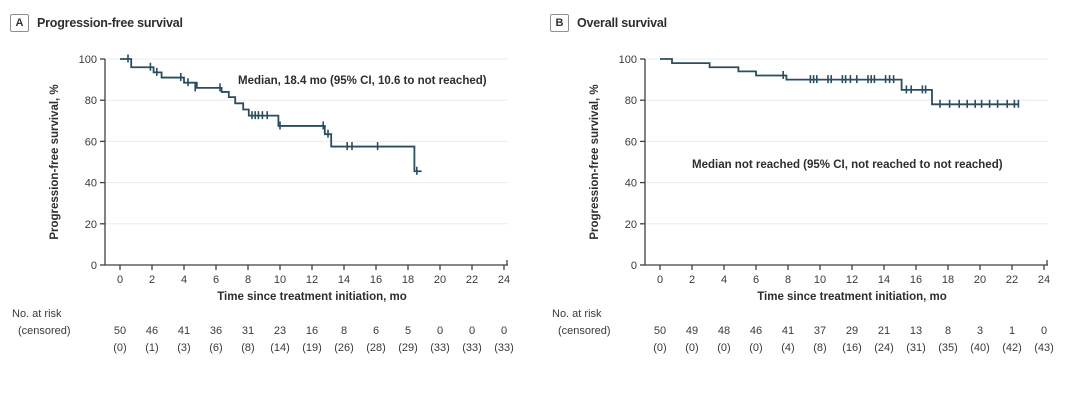  I want to click on at-risk-value: 31, so click(248, 331).